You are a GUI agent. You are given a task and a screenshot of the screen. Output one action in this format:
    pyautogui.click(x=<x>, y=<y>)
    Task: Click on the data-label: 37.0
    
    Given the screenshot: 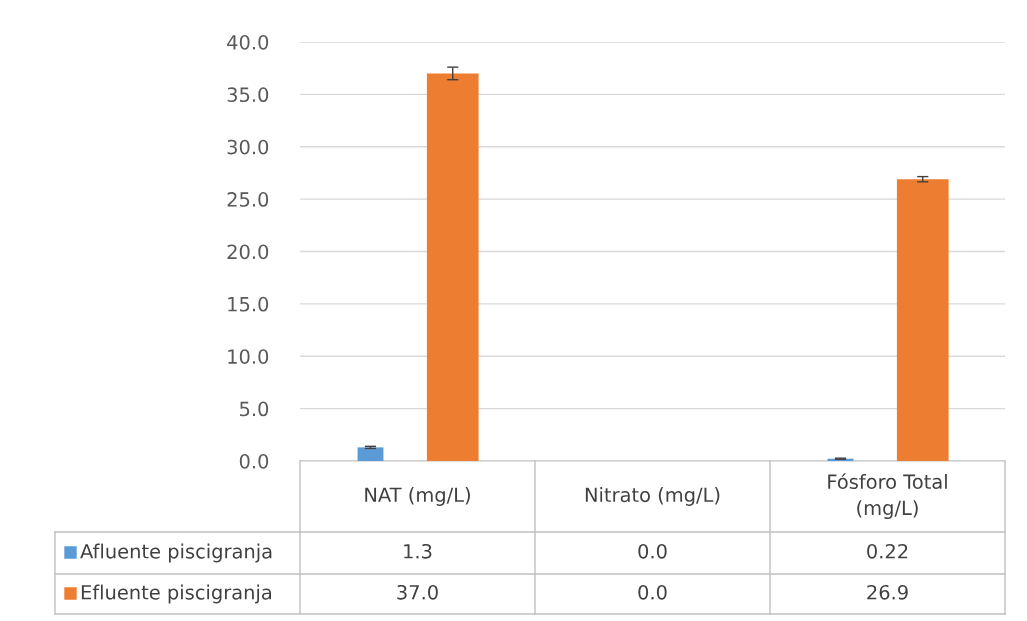 What is the action you would take?
    pyautogui.click(x=417, y=592)
    